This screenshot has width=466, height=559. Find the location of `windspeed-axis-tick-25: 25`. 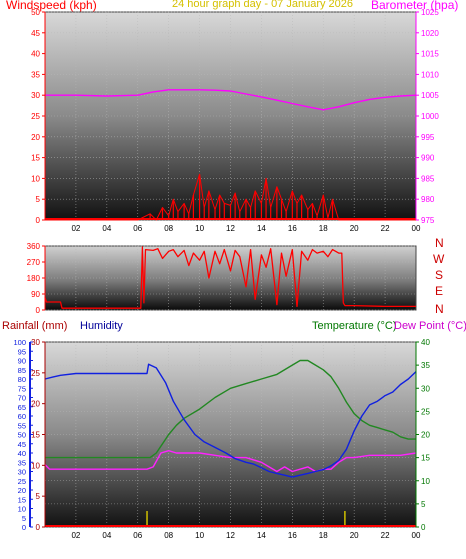

windspeed-axis-tick-25: 25 is located at coordinates (35, 116).